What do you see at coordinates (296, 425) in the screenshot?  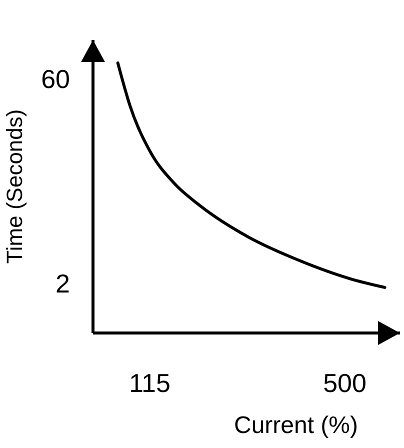 I see `x-axis-title: Current (%)` at bounding box center [296, 425].